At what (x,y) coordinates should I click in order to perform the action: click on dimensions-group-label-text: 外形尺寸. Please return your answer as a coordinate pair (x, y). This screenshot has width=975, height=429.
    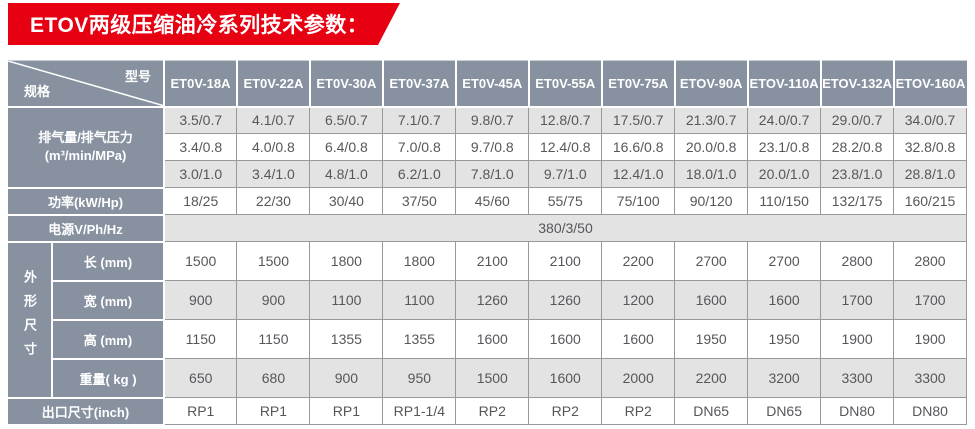
    Looking at the image, I should click on (29, 318).